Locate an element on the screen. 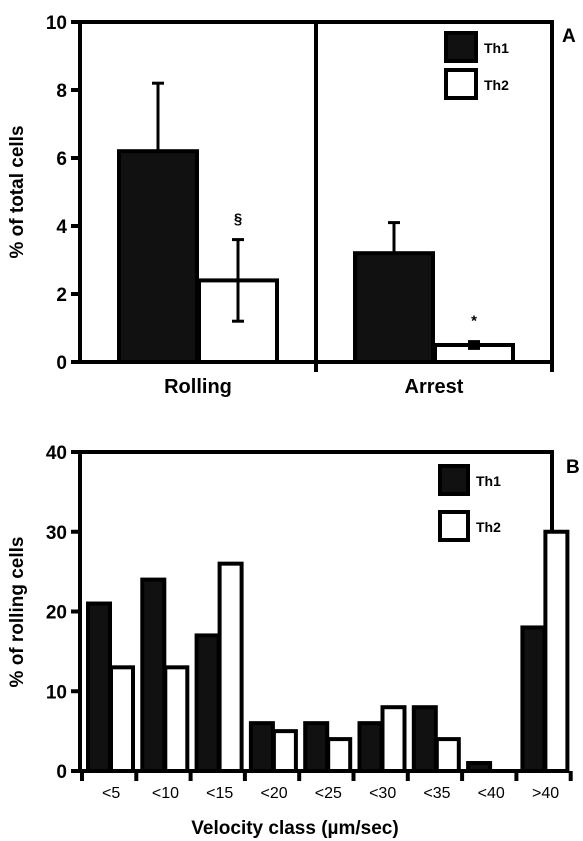 The height and width of the screenshot is (841, 583). panel-b-category-label: >40 is located at coordinates (545, 793).